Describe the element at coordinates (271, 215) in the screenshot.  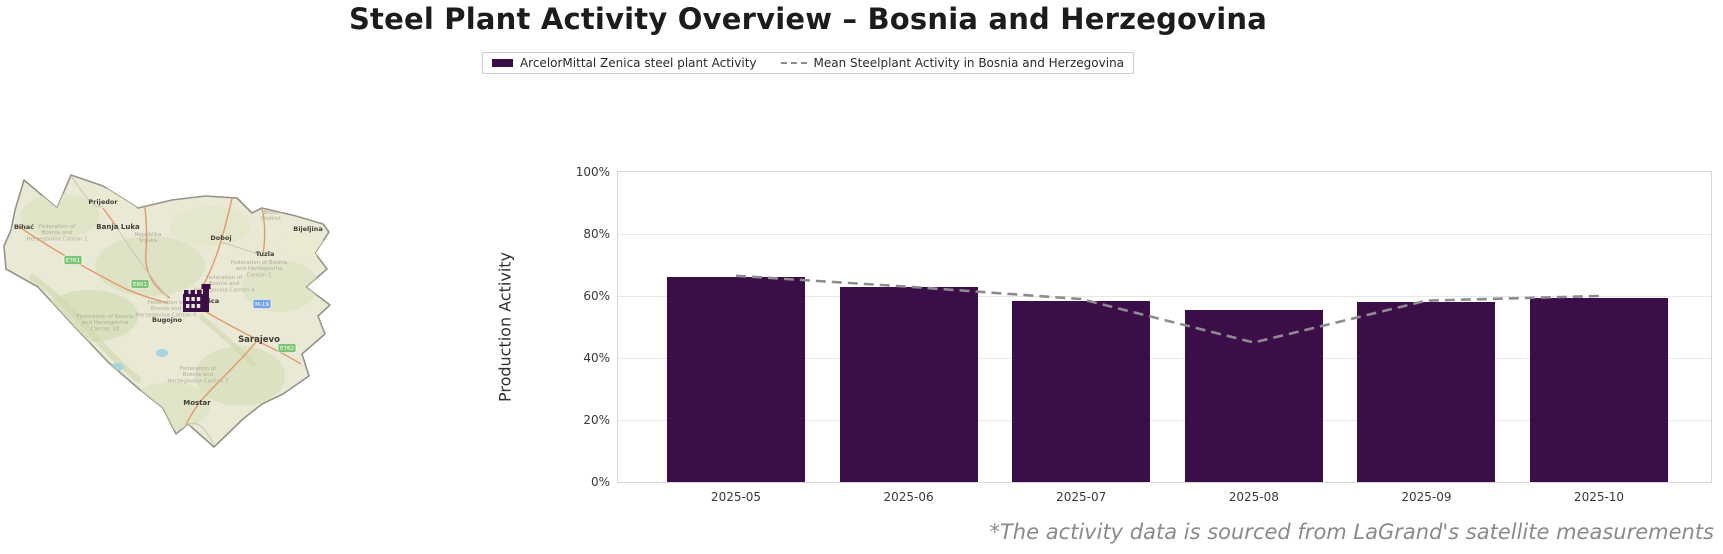
I see `region-label: Brčko District` at that location.